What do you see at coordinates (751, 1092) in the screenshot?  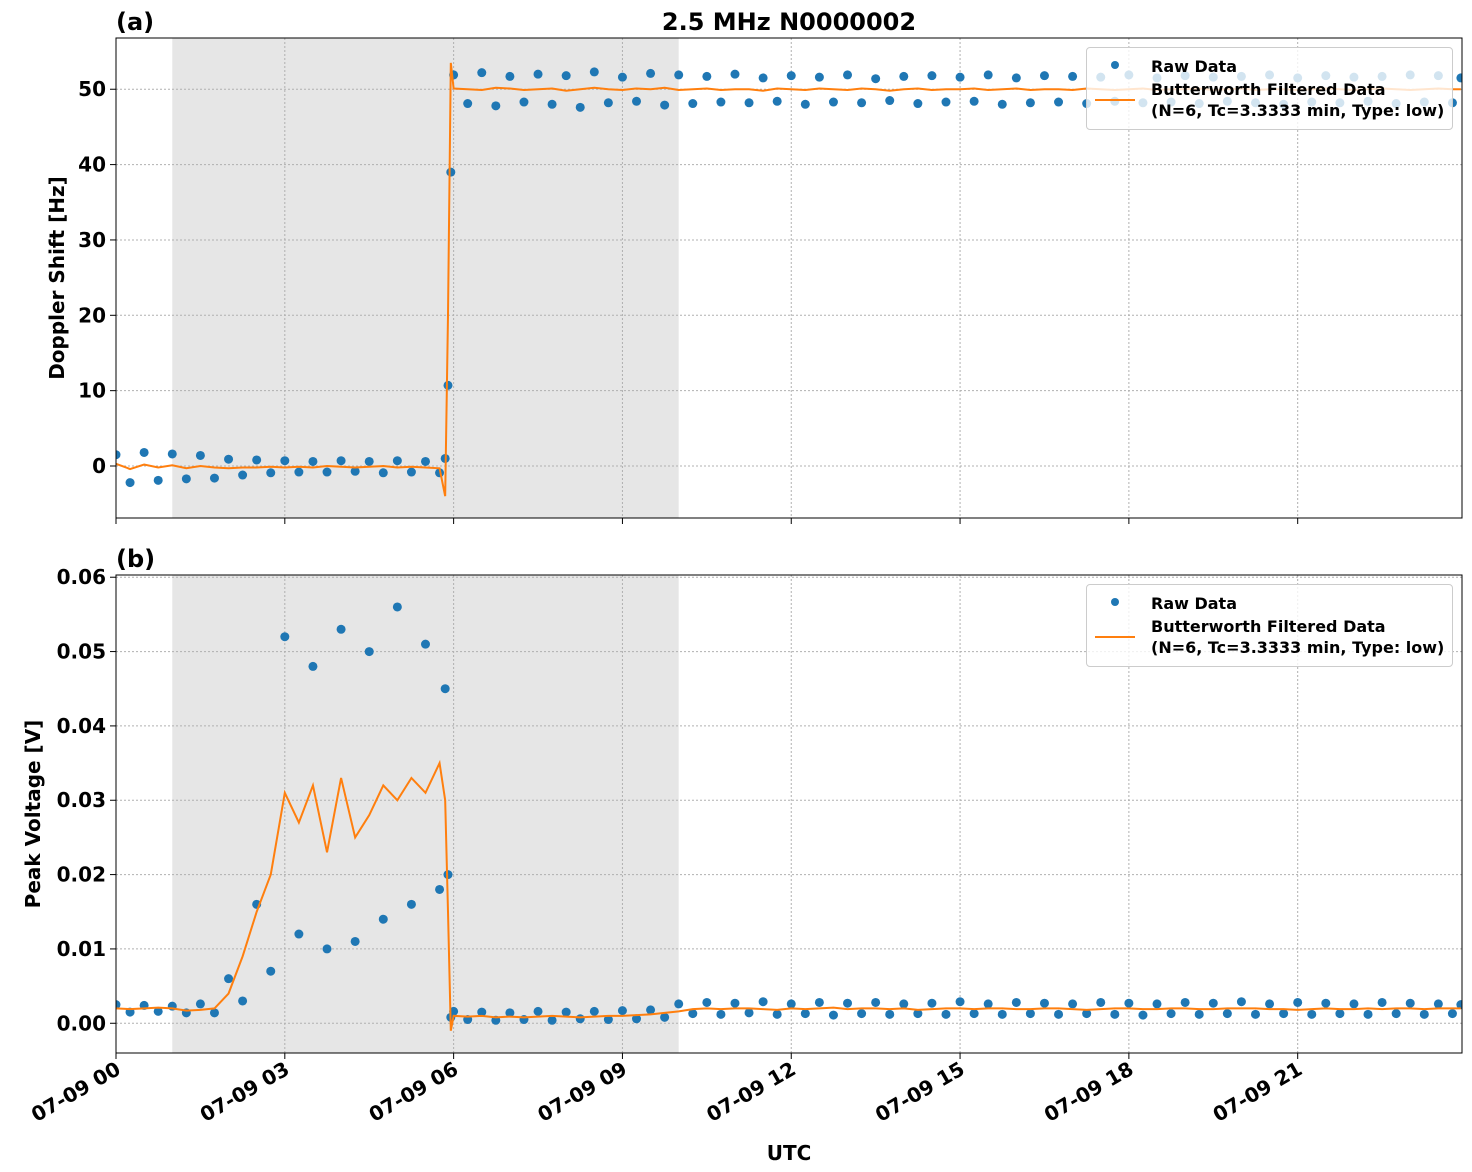 I see `x-tick-label: 07-09 12` at bounding box center [751, 1092].